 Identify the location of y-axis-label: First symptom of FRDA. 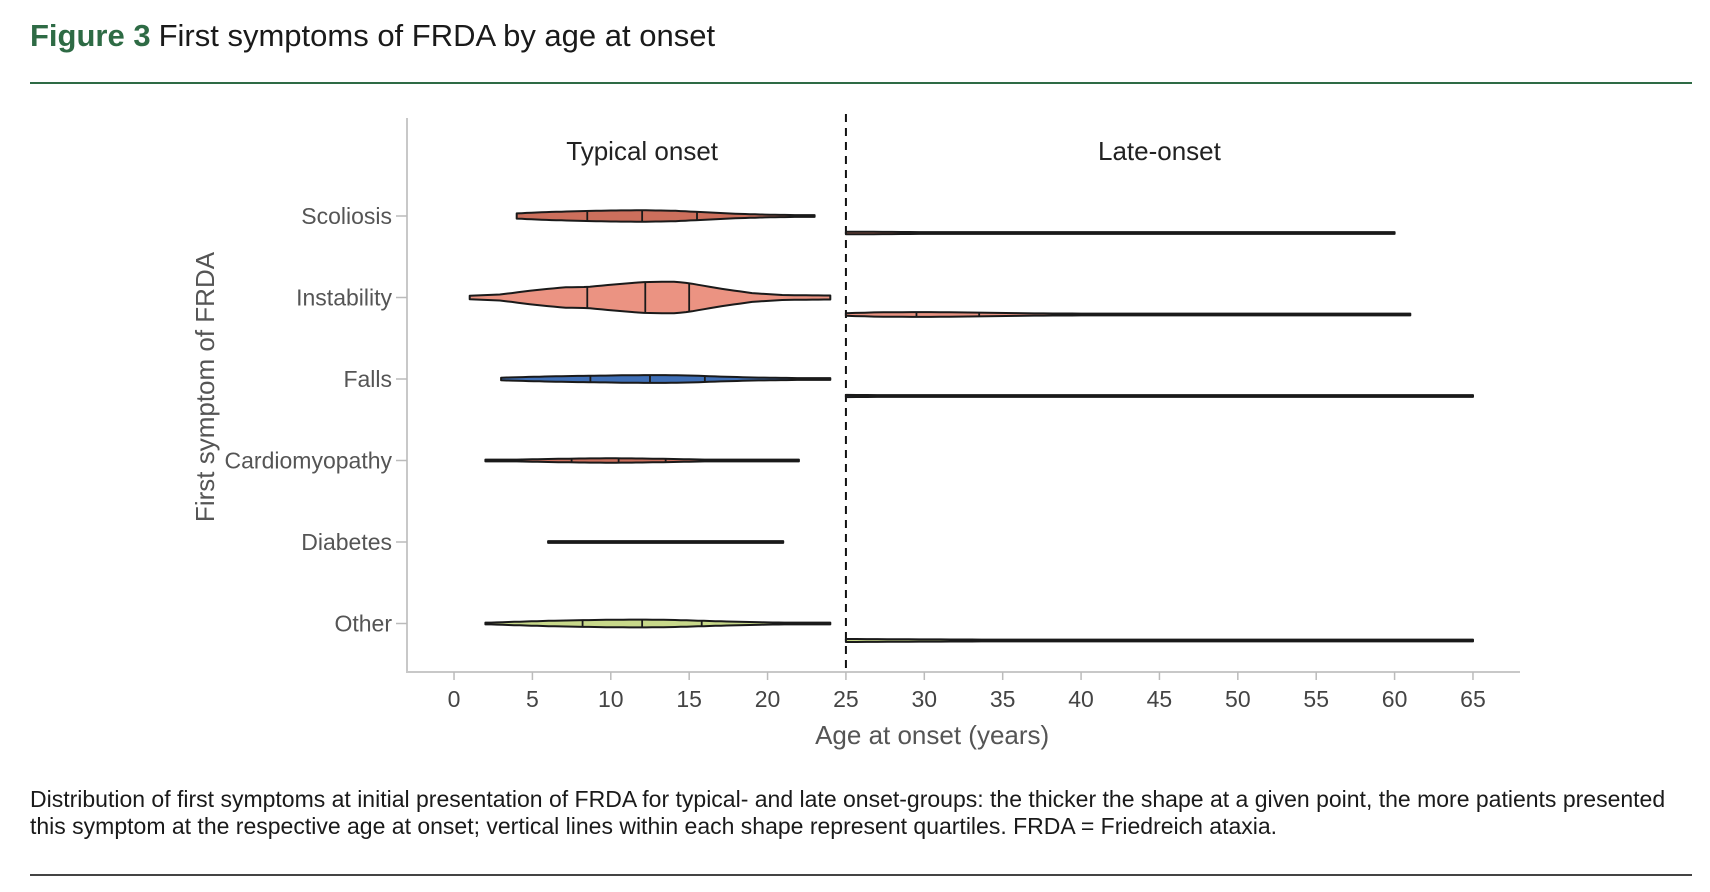
(205, 386).